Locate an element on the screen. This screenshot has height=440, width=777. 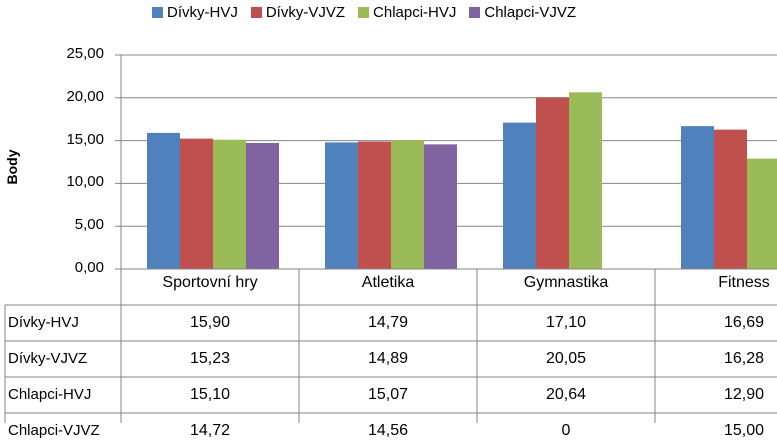
table-cell: 14,89 is located at coordinates (388, 358).